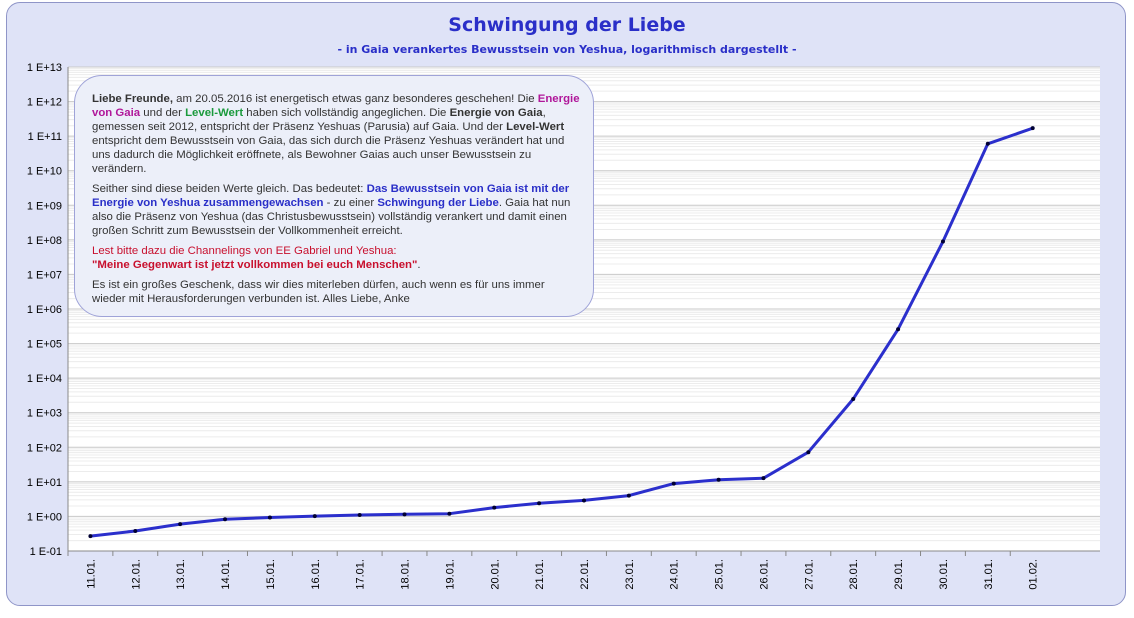  Describe the element at coordinates (419, 265) in the screenshot. I see `note-text: .` at that location.